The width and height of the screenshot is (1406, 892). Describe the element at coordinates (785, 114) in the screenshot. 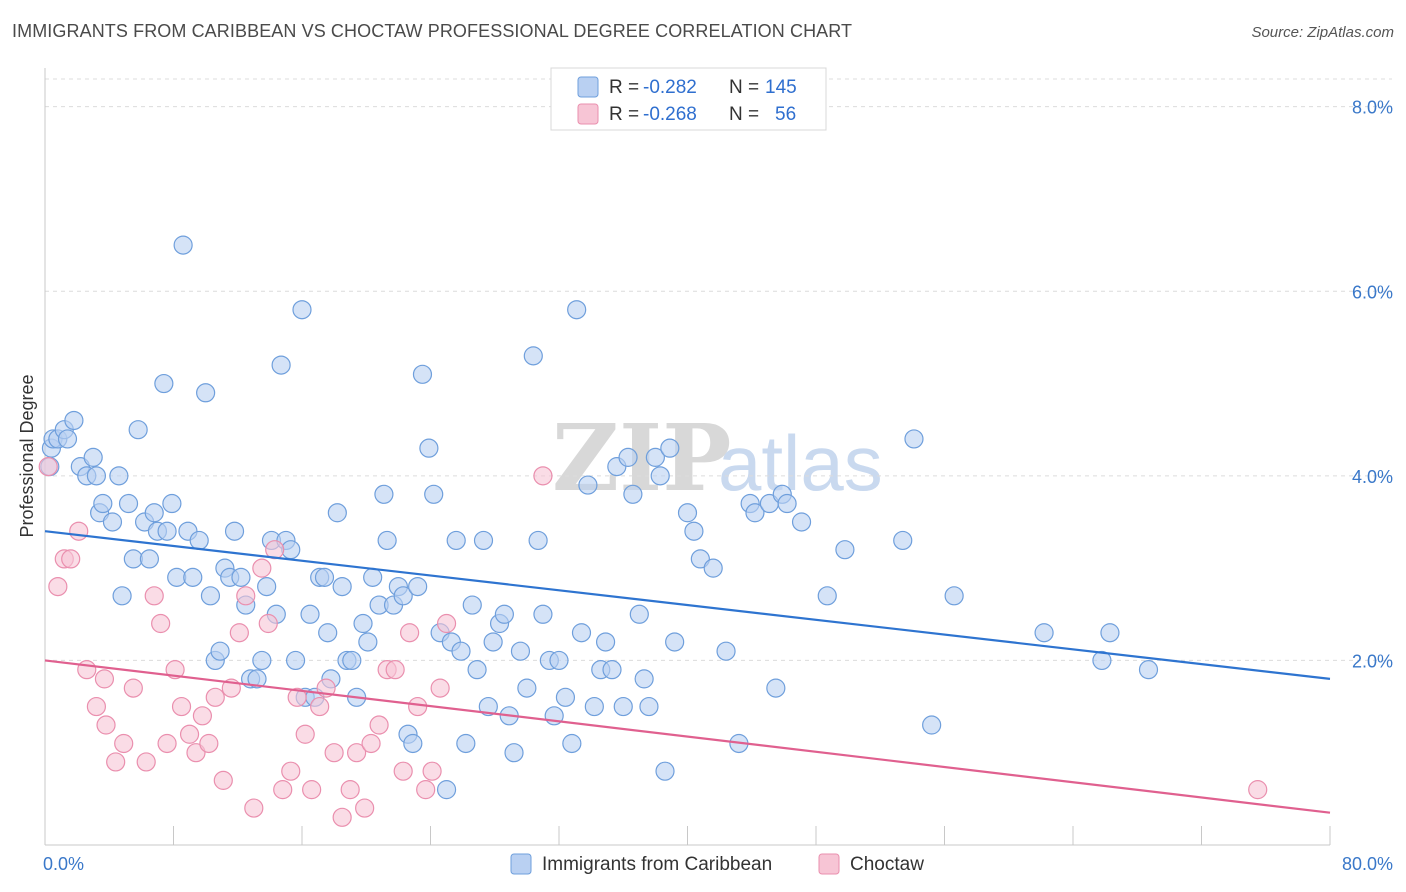

I see `stats-legend-n-value-2: 56` at that location.